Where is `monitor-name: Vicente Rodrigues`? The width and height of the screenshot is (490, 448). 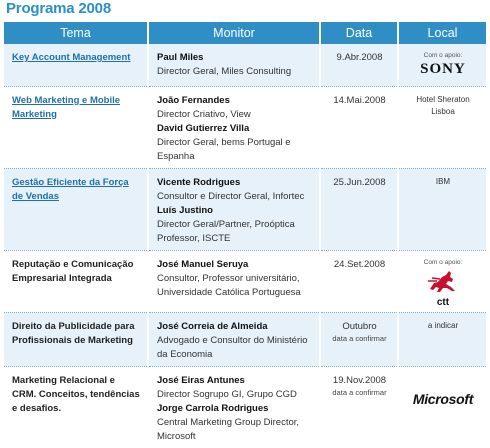 monitor-name: Vicente Rodrigues is located at coordinates (199, 182).